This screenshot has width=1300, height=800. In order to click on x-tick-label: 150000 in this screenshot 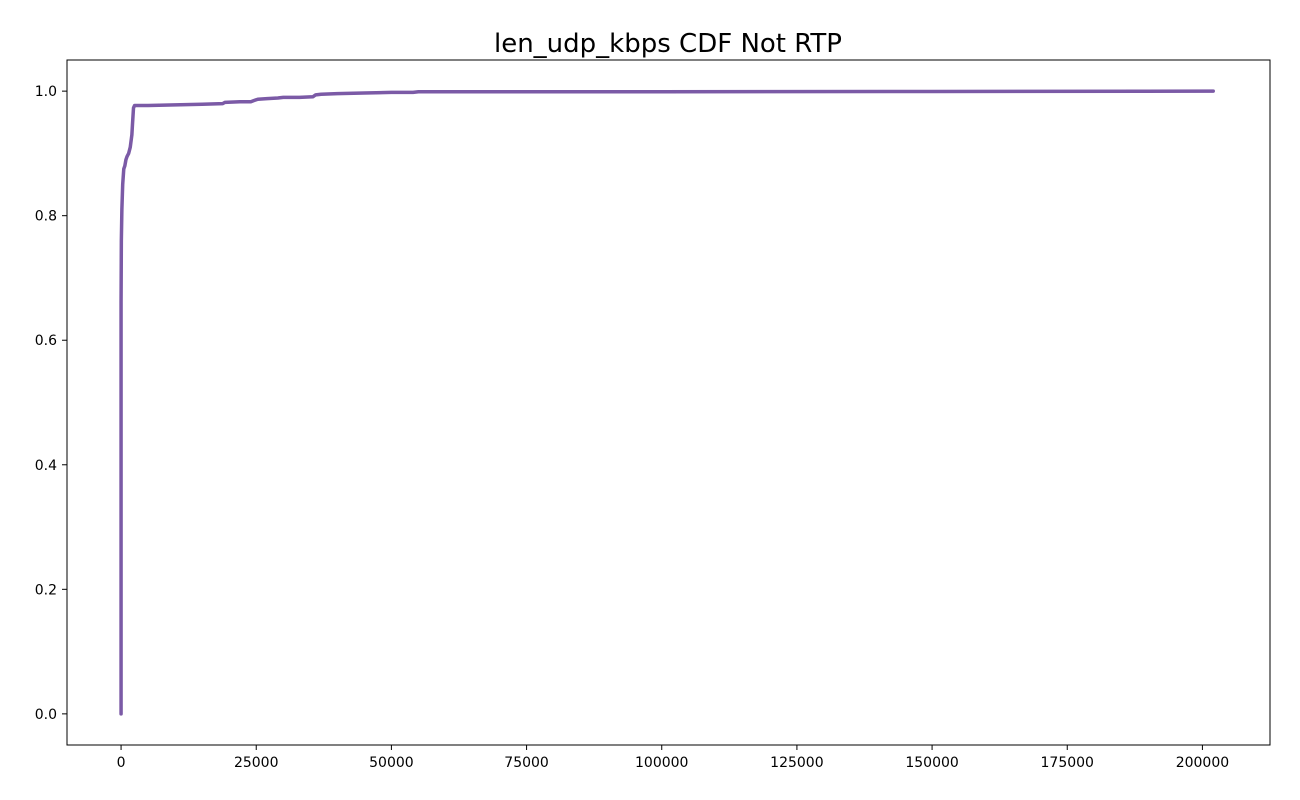, I will do `click(931, 763)`.